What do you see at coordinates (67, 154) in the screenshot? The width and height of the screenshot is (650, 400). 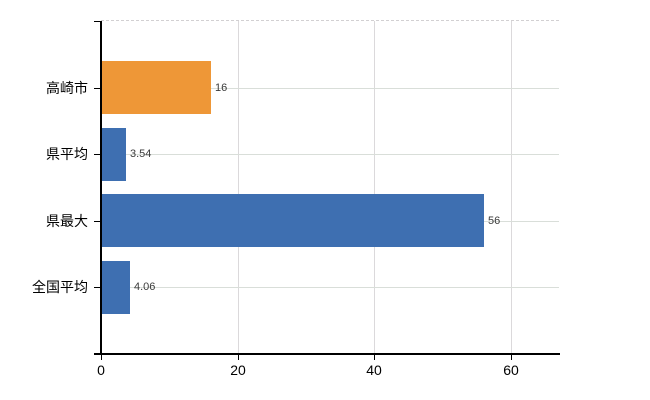 I see `category-label: 県平均` at bounding box center [67, 154].